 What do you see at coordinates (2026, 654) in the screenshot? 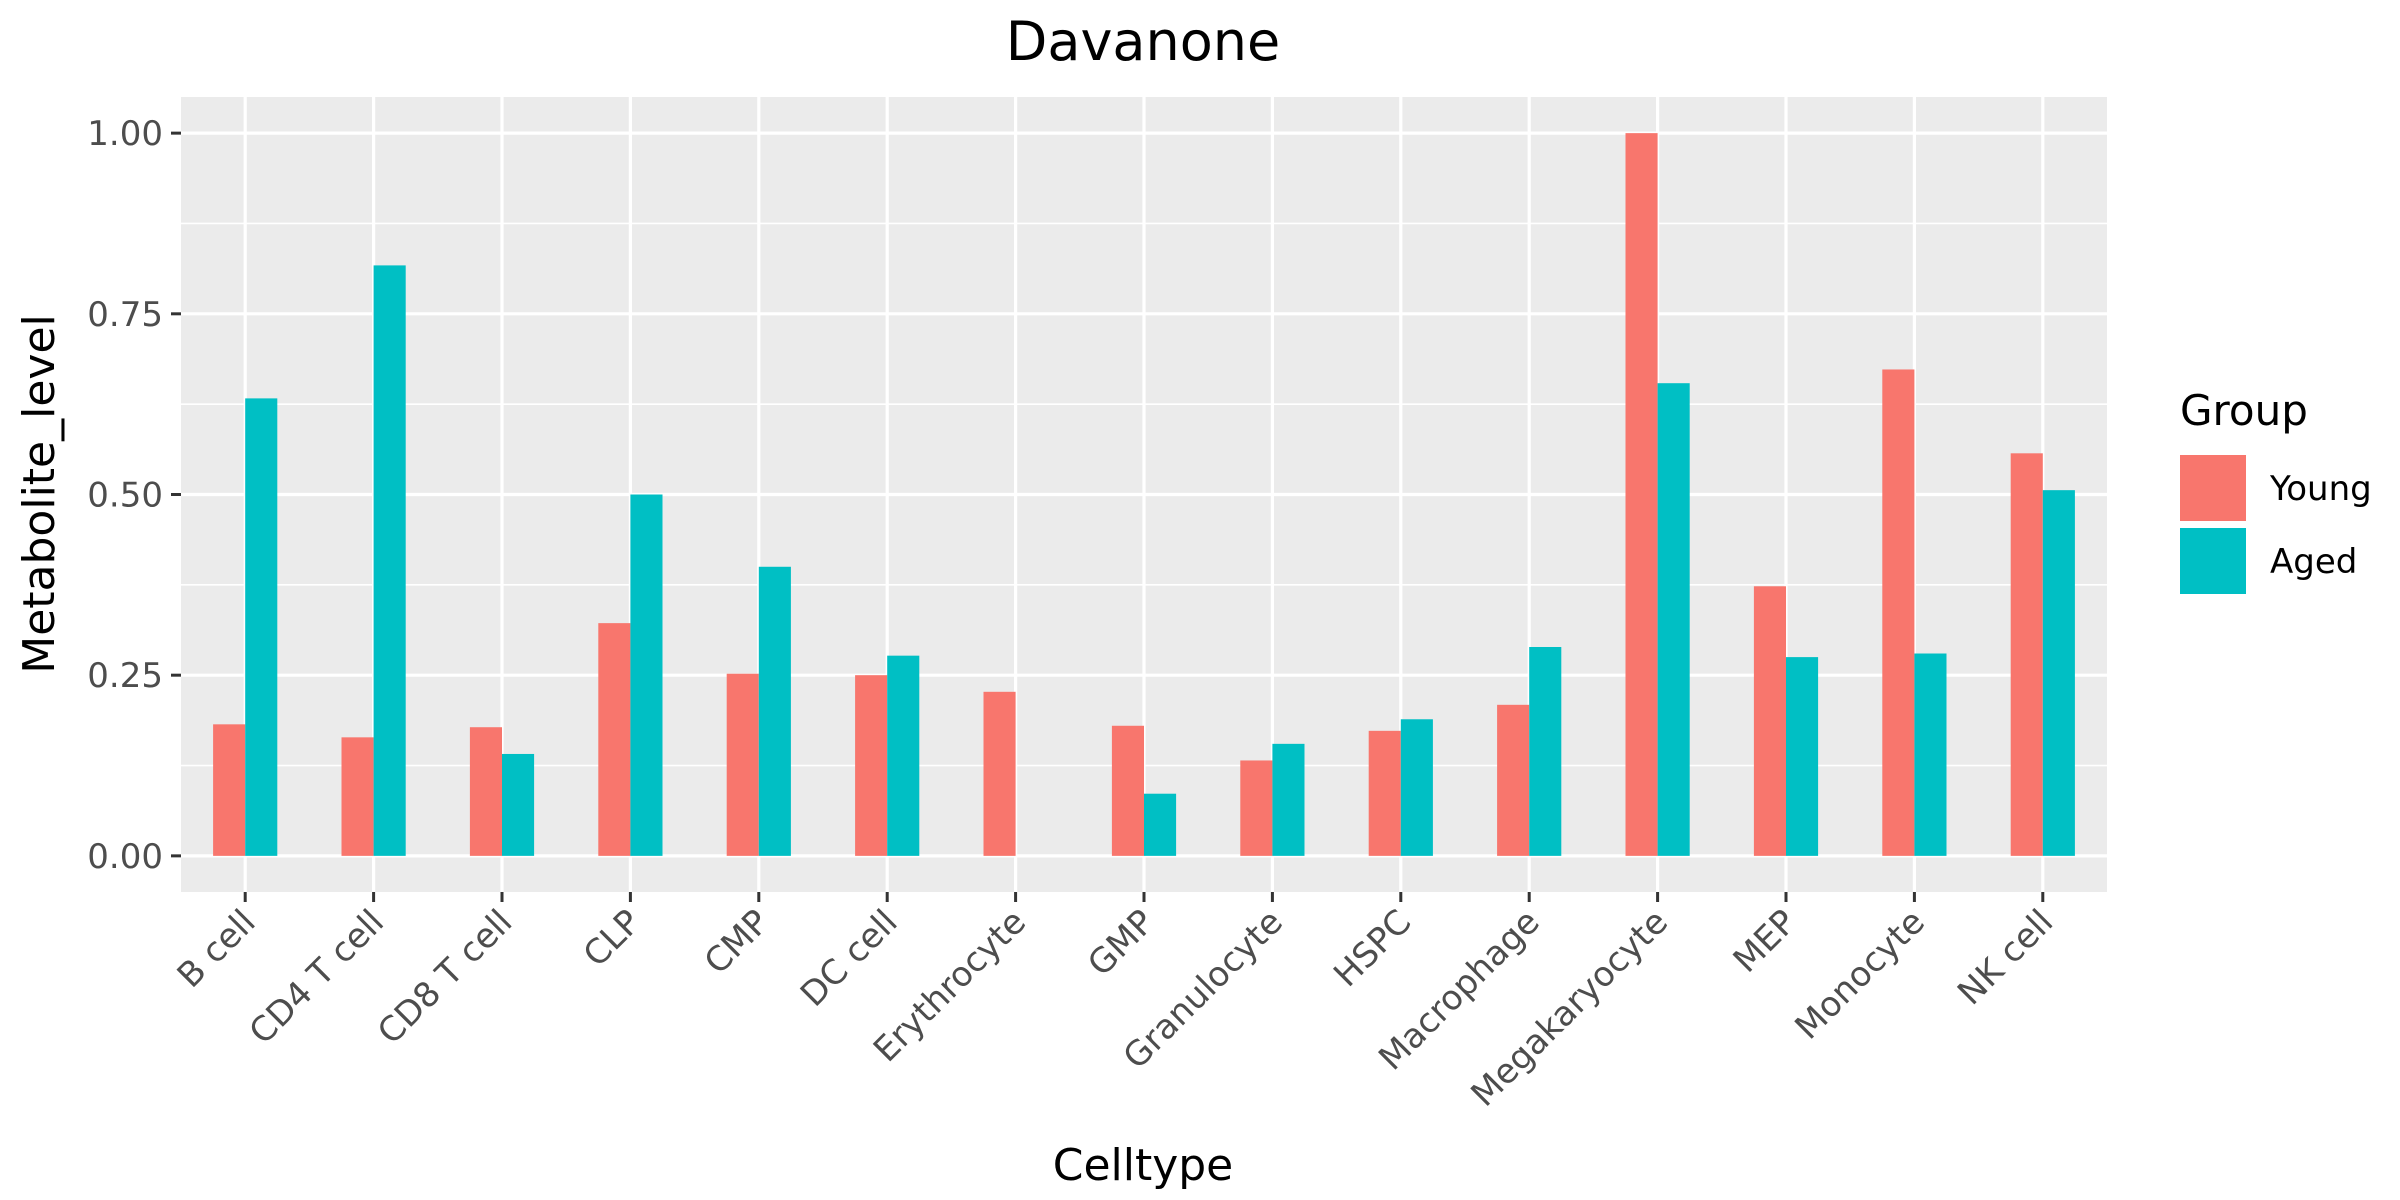
I see `bar-young-nk-cell` at bounding box center [2026, 654].